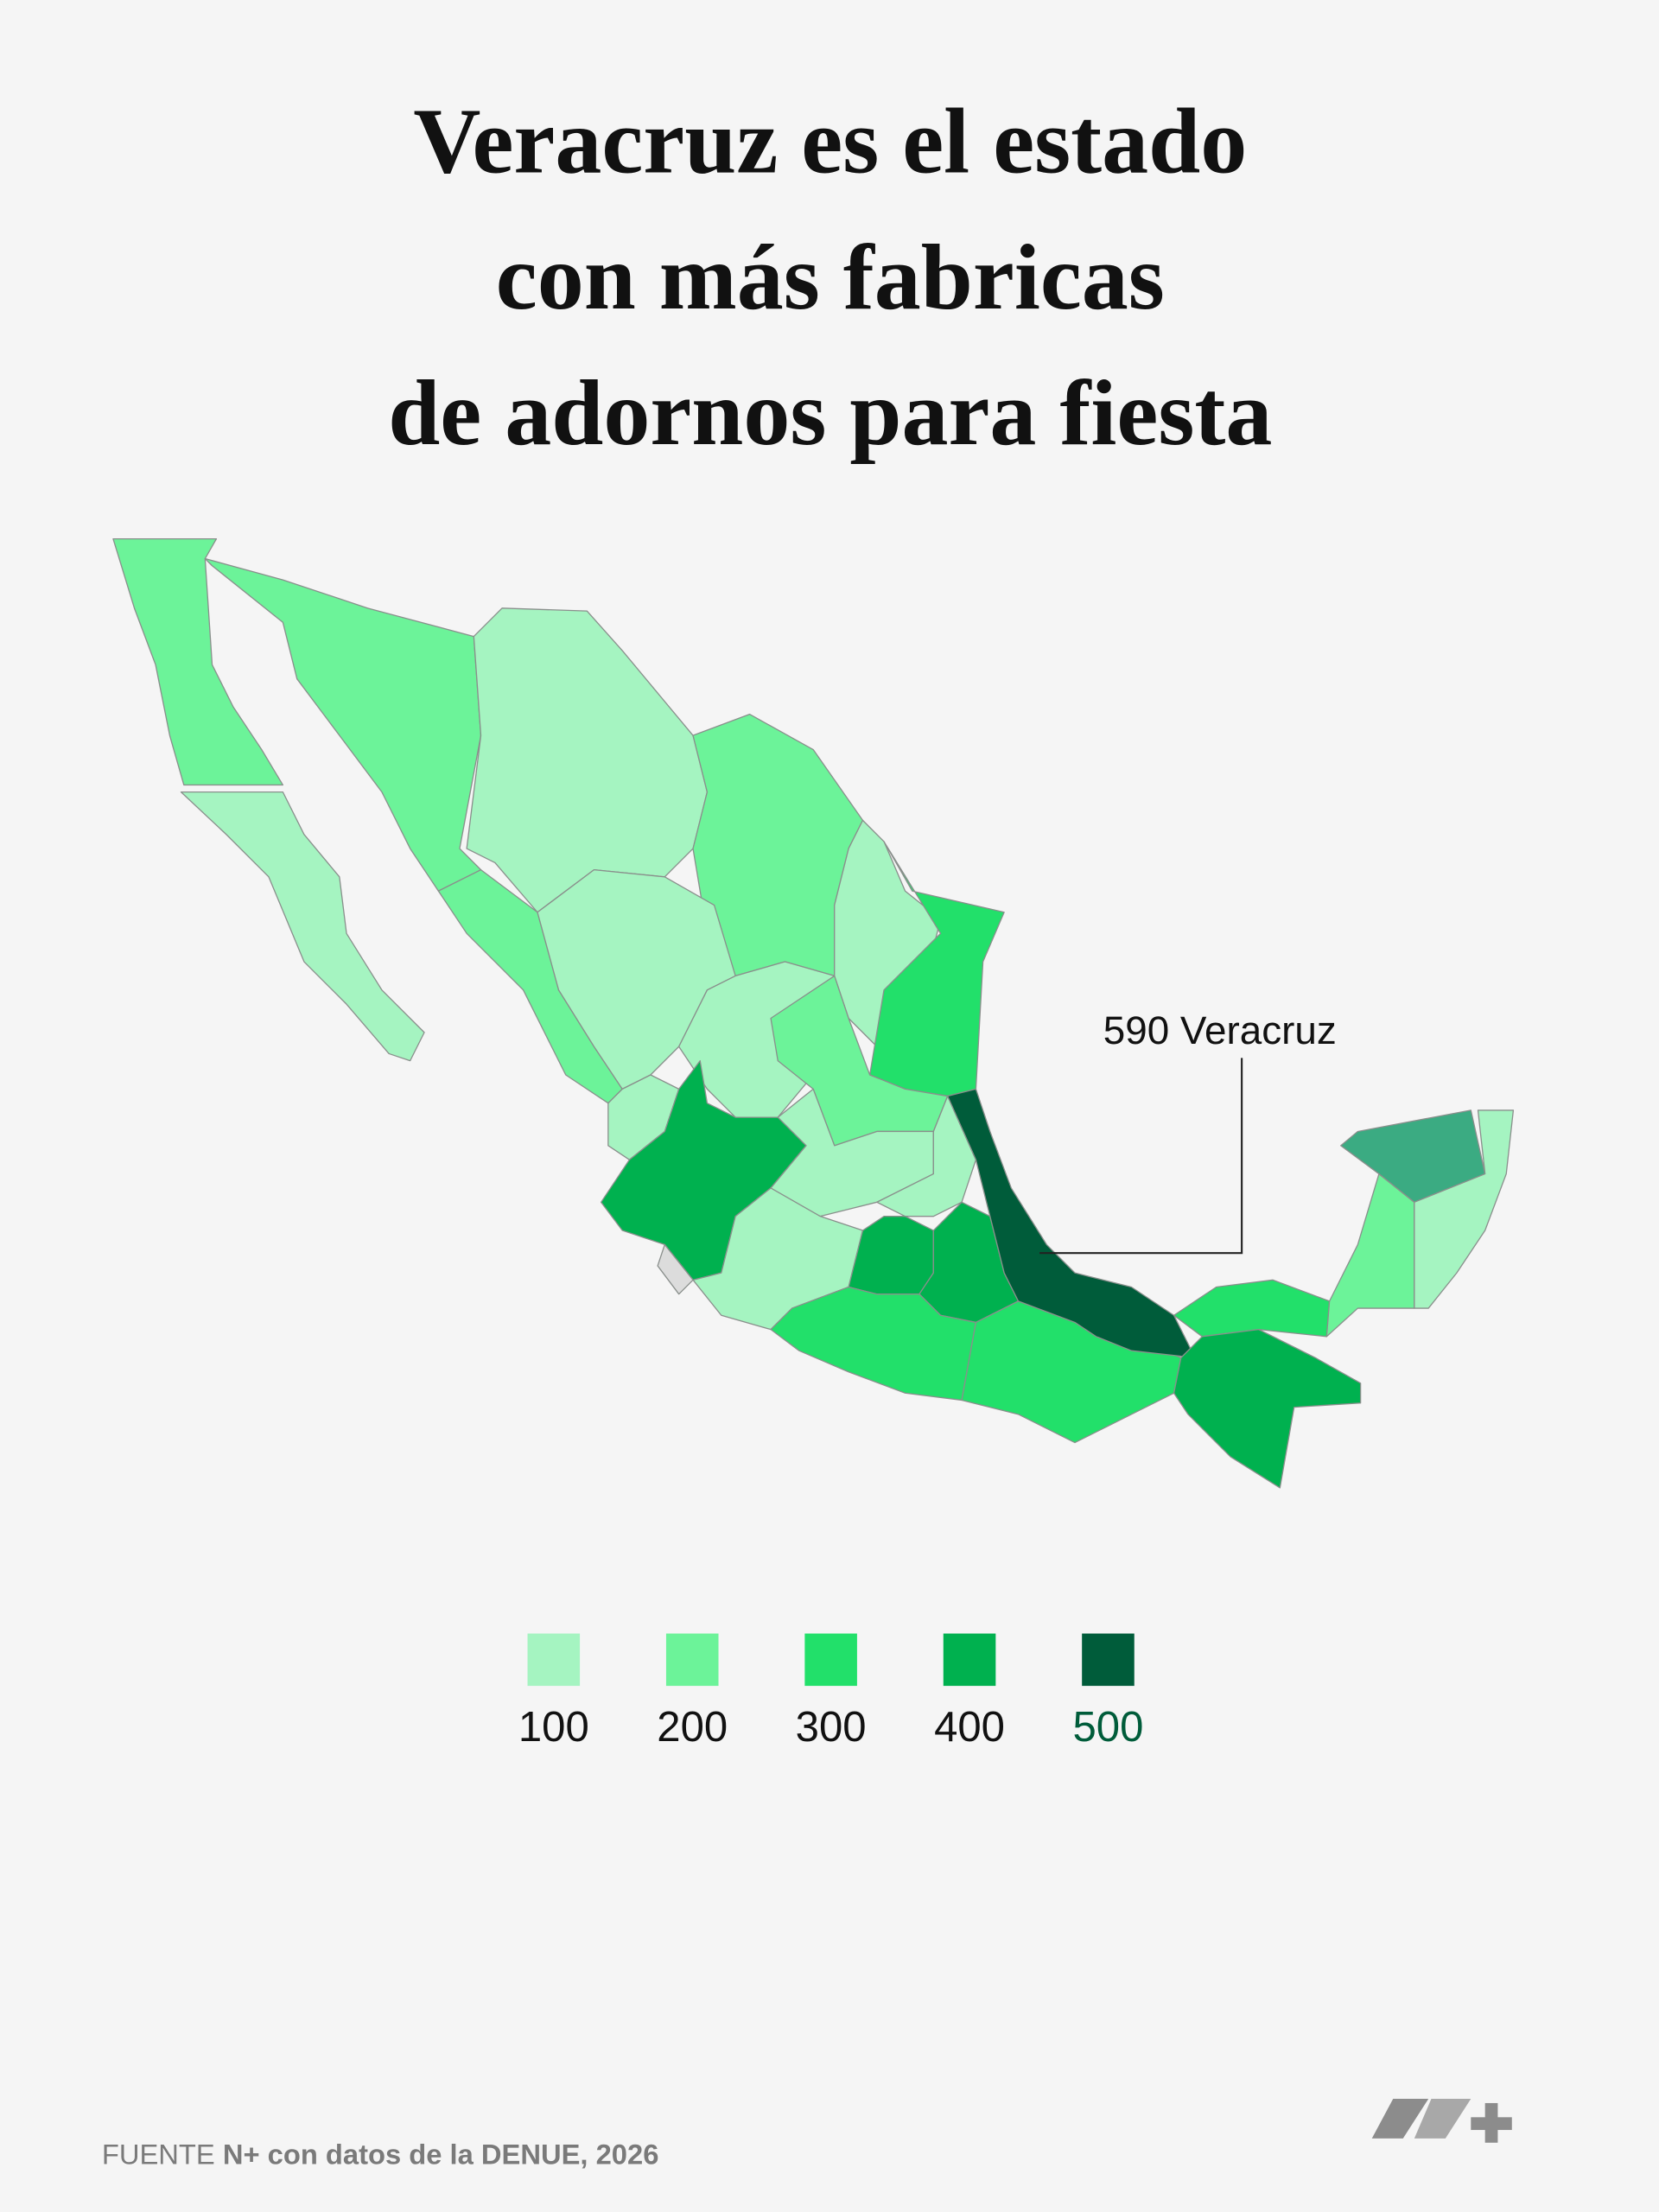 This screenshot has width=1659, height=2212. What do you see at coordinates (830, 413) in the screenshot?
I see `title-line: de adornos para fiesta` at bounding box center [830, 413].